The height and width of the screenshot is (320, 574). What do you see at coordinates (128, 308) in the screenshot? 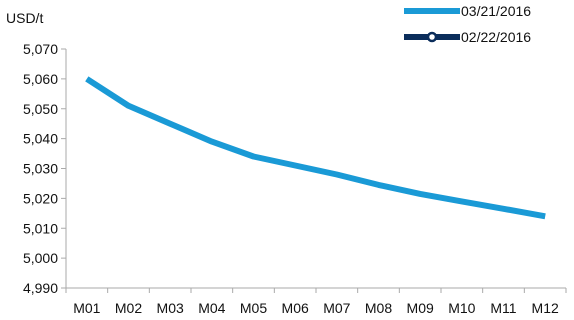
I see `x-tick-label: M02` at bounding box center [128, 308].